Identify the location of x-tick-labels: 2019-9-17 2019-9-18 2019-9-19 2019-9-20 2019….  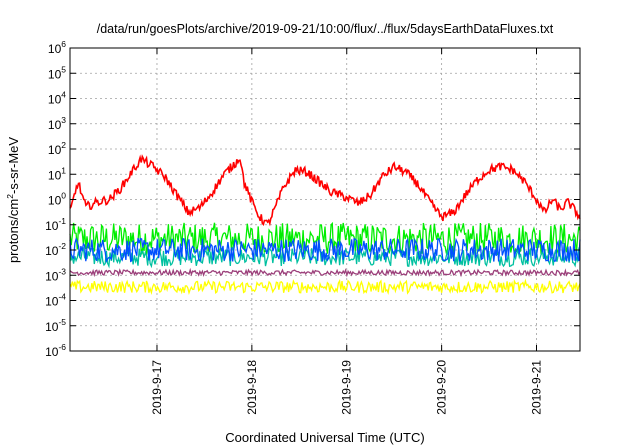
(347, 387).